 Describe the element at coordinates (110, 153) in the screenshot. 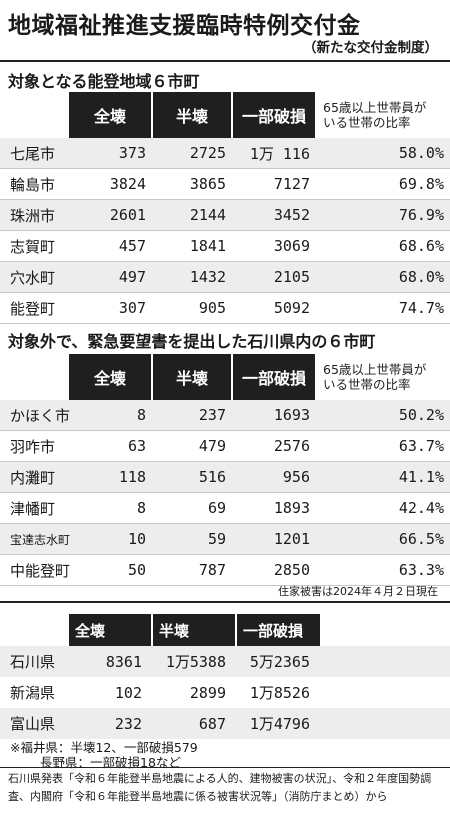

I see `cell-full: 373` at that location.